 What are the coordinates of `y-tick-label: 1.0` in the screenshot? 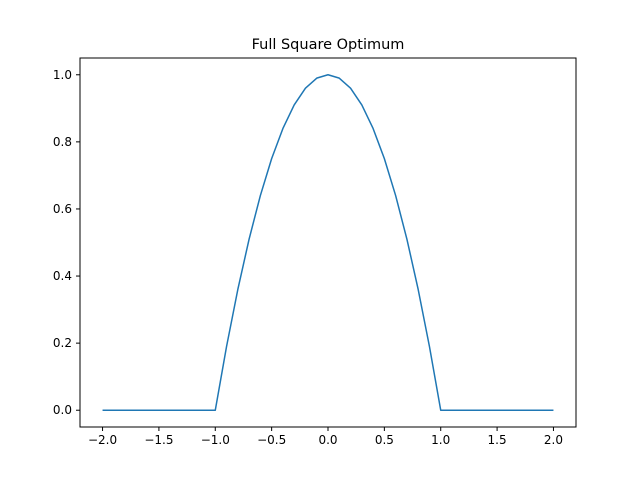 It's located at (62, 75).